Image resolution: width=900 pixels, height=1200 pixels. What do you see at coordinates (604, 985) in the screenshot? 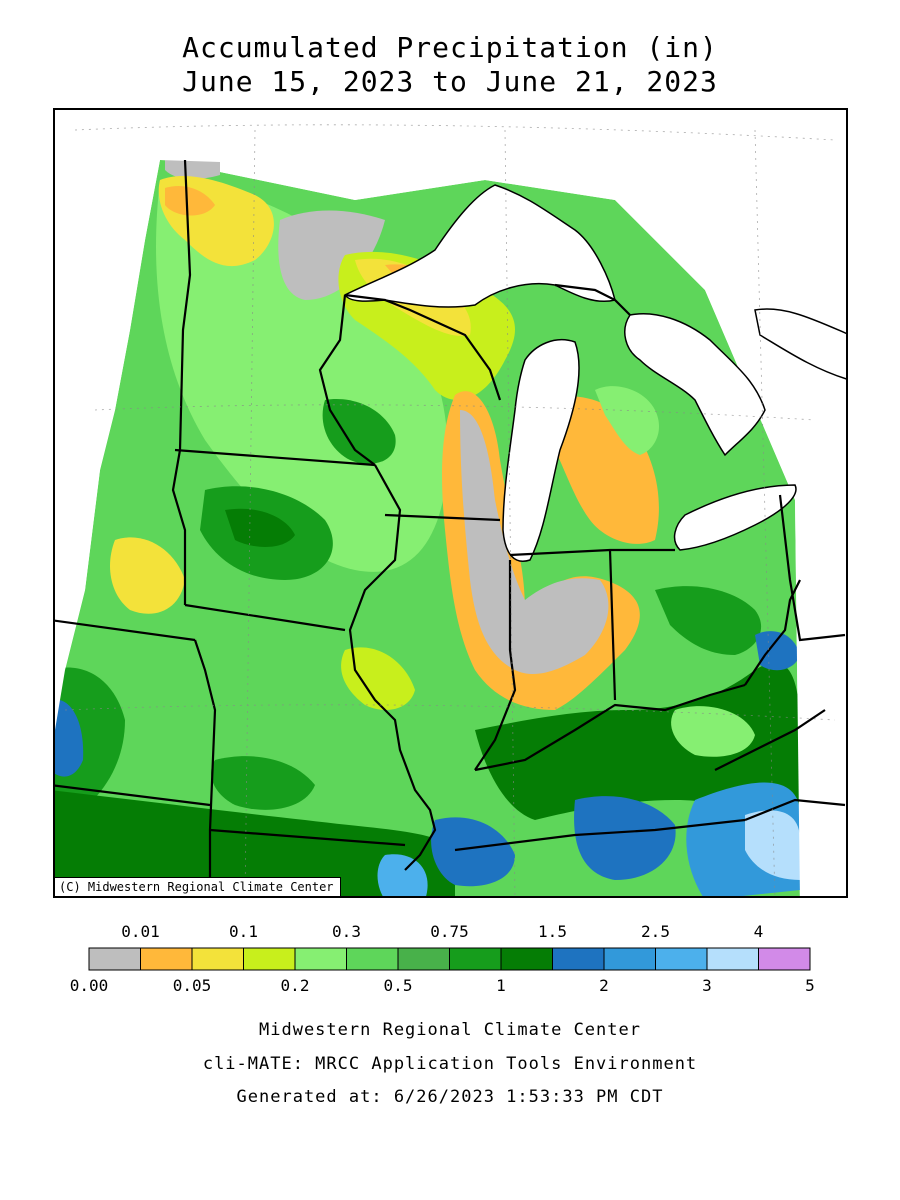
I see `legend-bottom-label: 2` at bounding box center [604, 985].